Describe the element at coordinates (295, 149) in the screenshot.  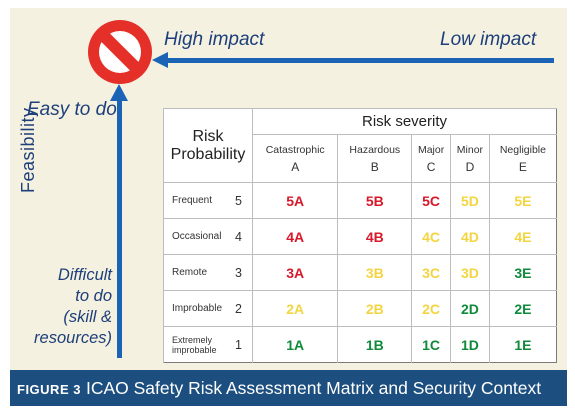
I see `severity-name: Catastrophic` at that location.